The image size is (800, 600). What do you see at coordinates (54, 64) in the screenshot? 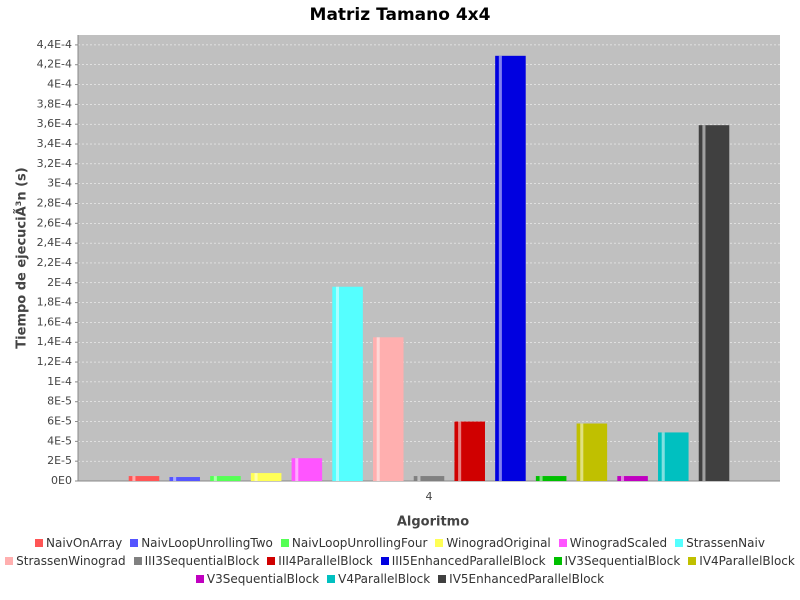
I see `y-tick-label: 4,2E-4` at bounding box center [54, 64].